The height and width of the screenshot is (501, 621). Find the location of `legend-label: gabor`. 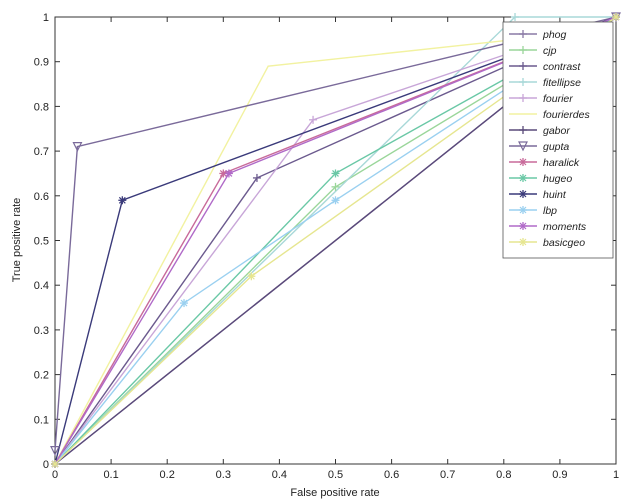

legend-label: gabor is located at coordinates (556, 131).